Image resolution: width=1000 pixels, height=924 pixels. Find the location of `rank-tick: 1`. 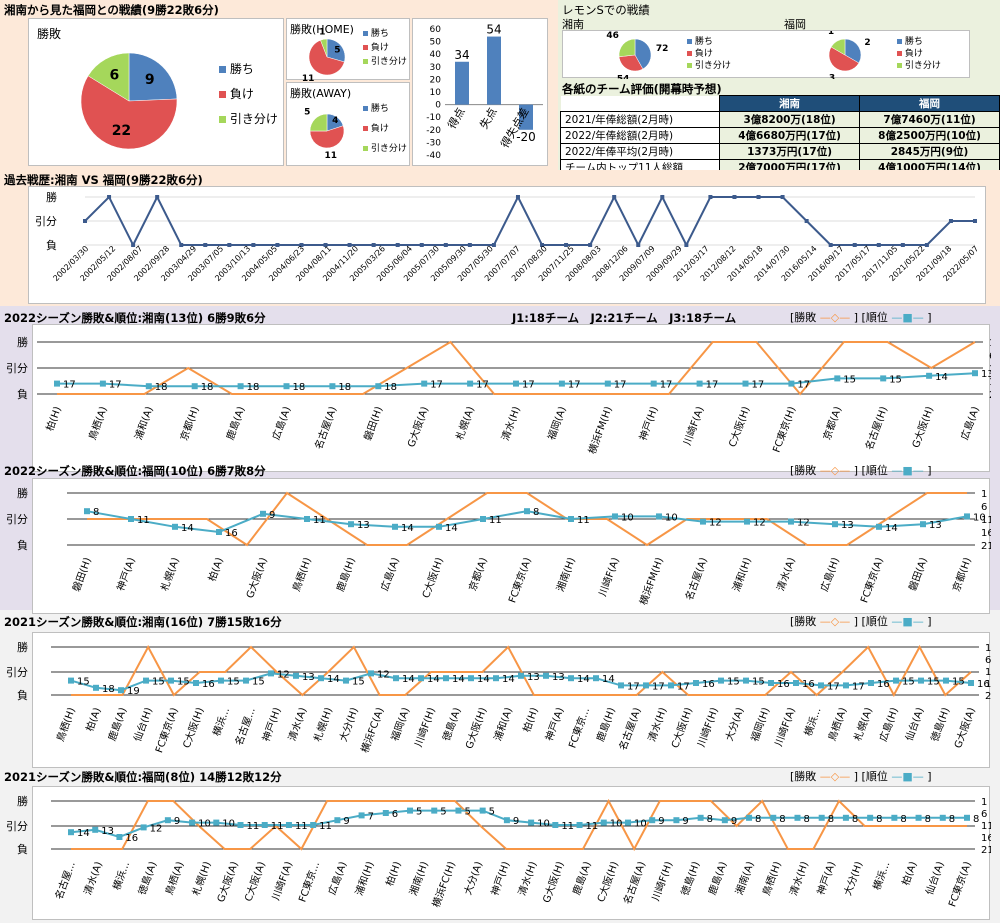

rank-tick: 1 is located at coordinates (984, 802).